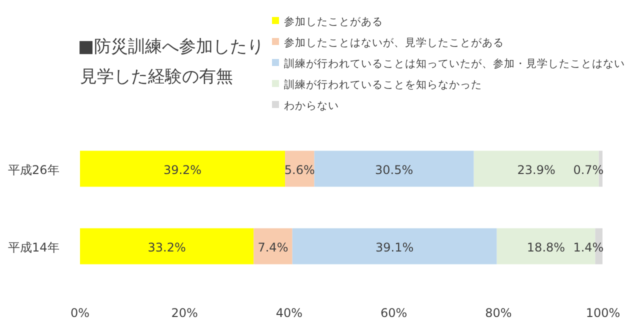 The height and width of the screenshot is (335, 640). What do you see at coordinates (80, 313) in the screenshot?
I see `x-tick-label: 0%` at bounding box center [80, 313].